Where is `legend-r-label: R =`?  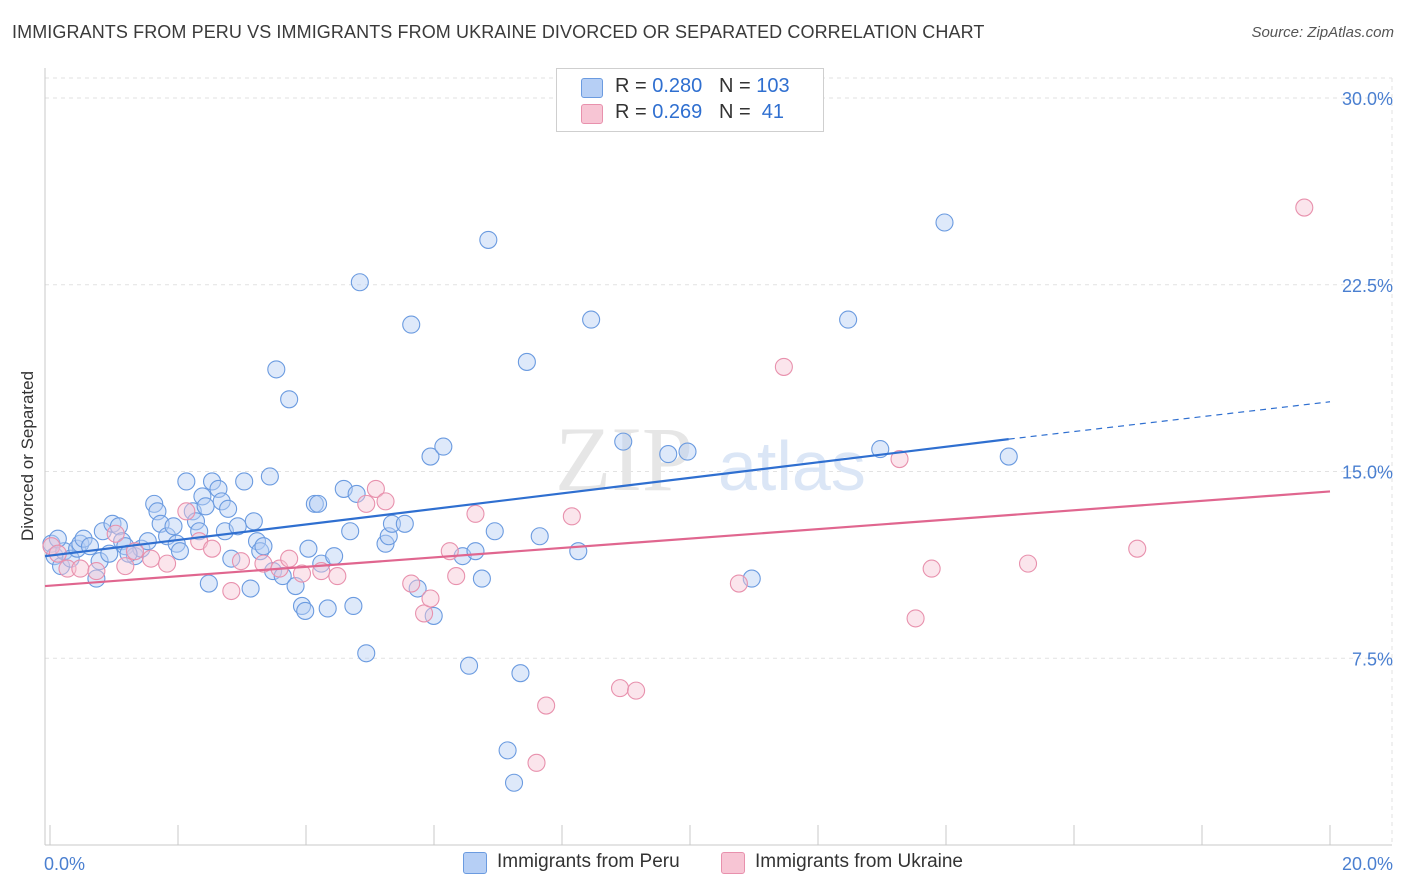
legend-r-label: R = is located at coordinates (634, 112).